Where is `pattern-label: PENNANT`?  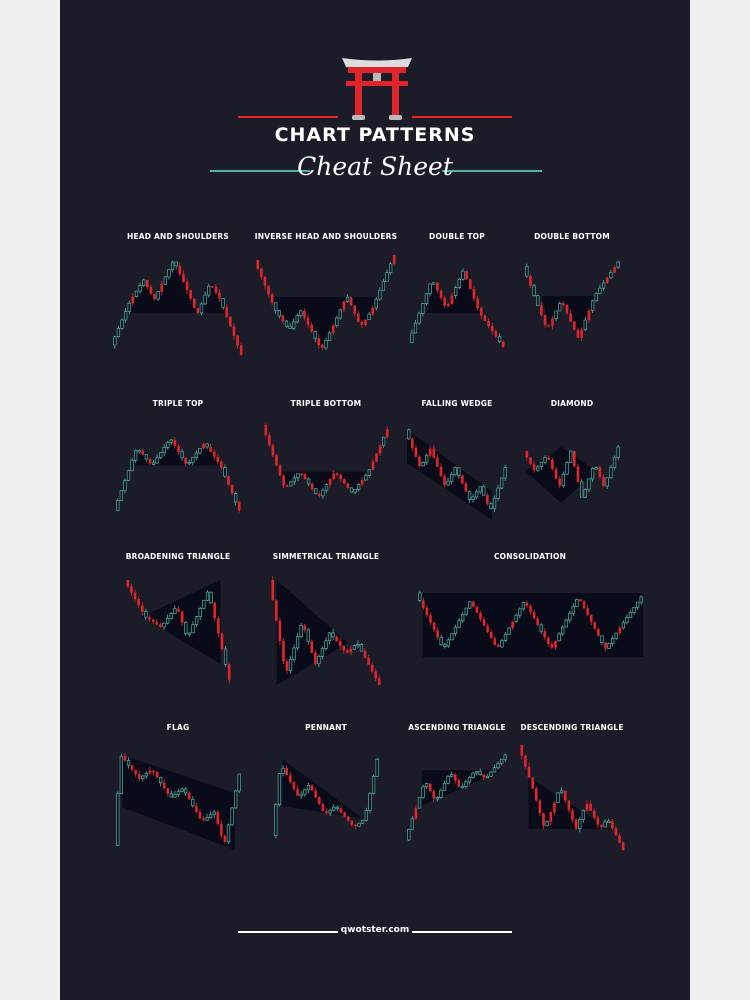 pattern-label: PENNANT is located at coordinates (326, 727).